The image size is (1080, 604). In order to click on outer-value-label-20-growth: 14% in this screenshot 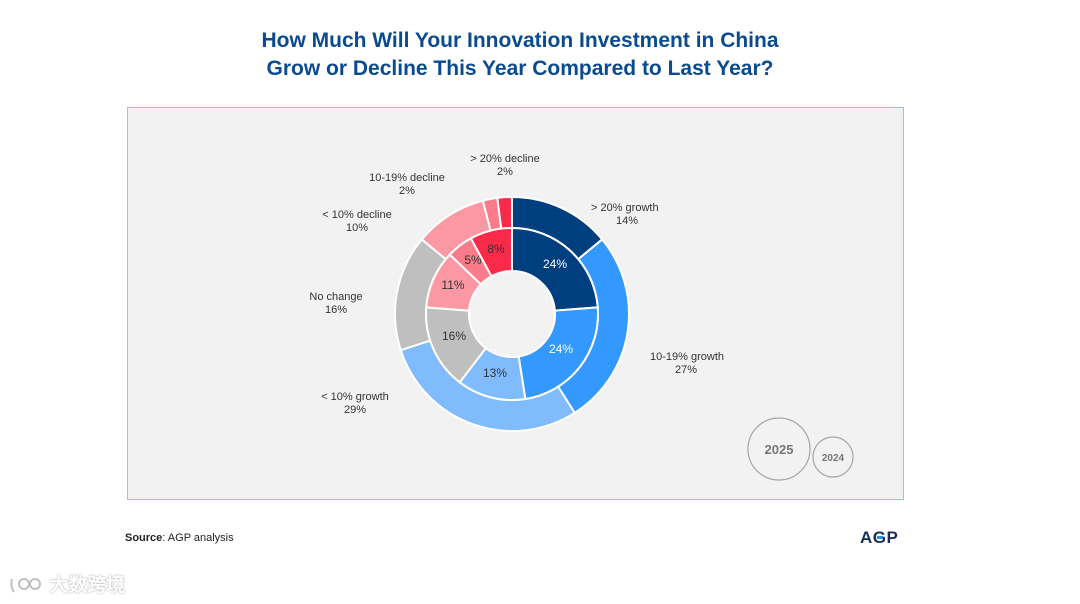, I will do `click(627, 221)`.